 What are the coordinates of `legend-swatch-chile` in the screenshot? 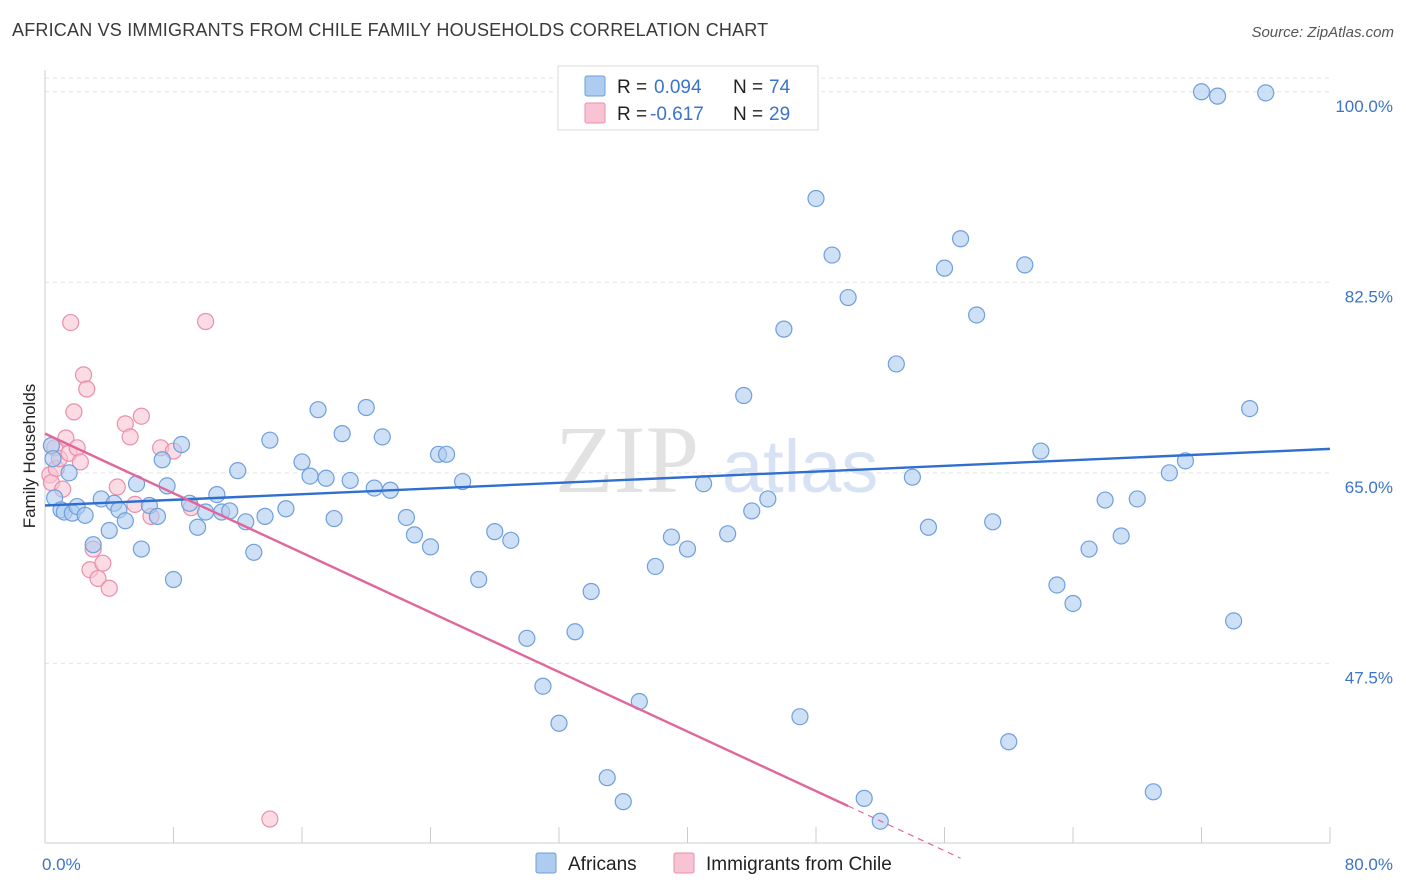 It's located at (595, 113).